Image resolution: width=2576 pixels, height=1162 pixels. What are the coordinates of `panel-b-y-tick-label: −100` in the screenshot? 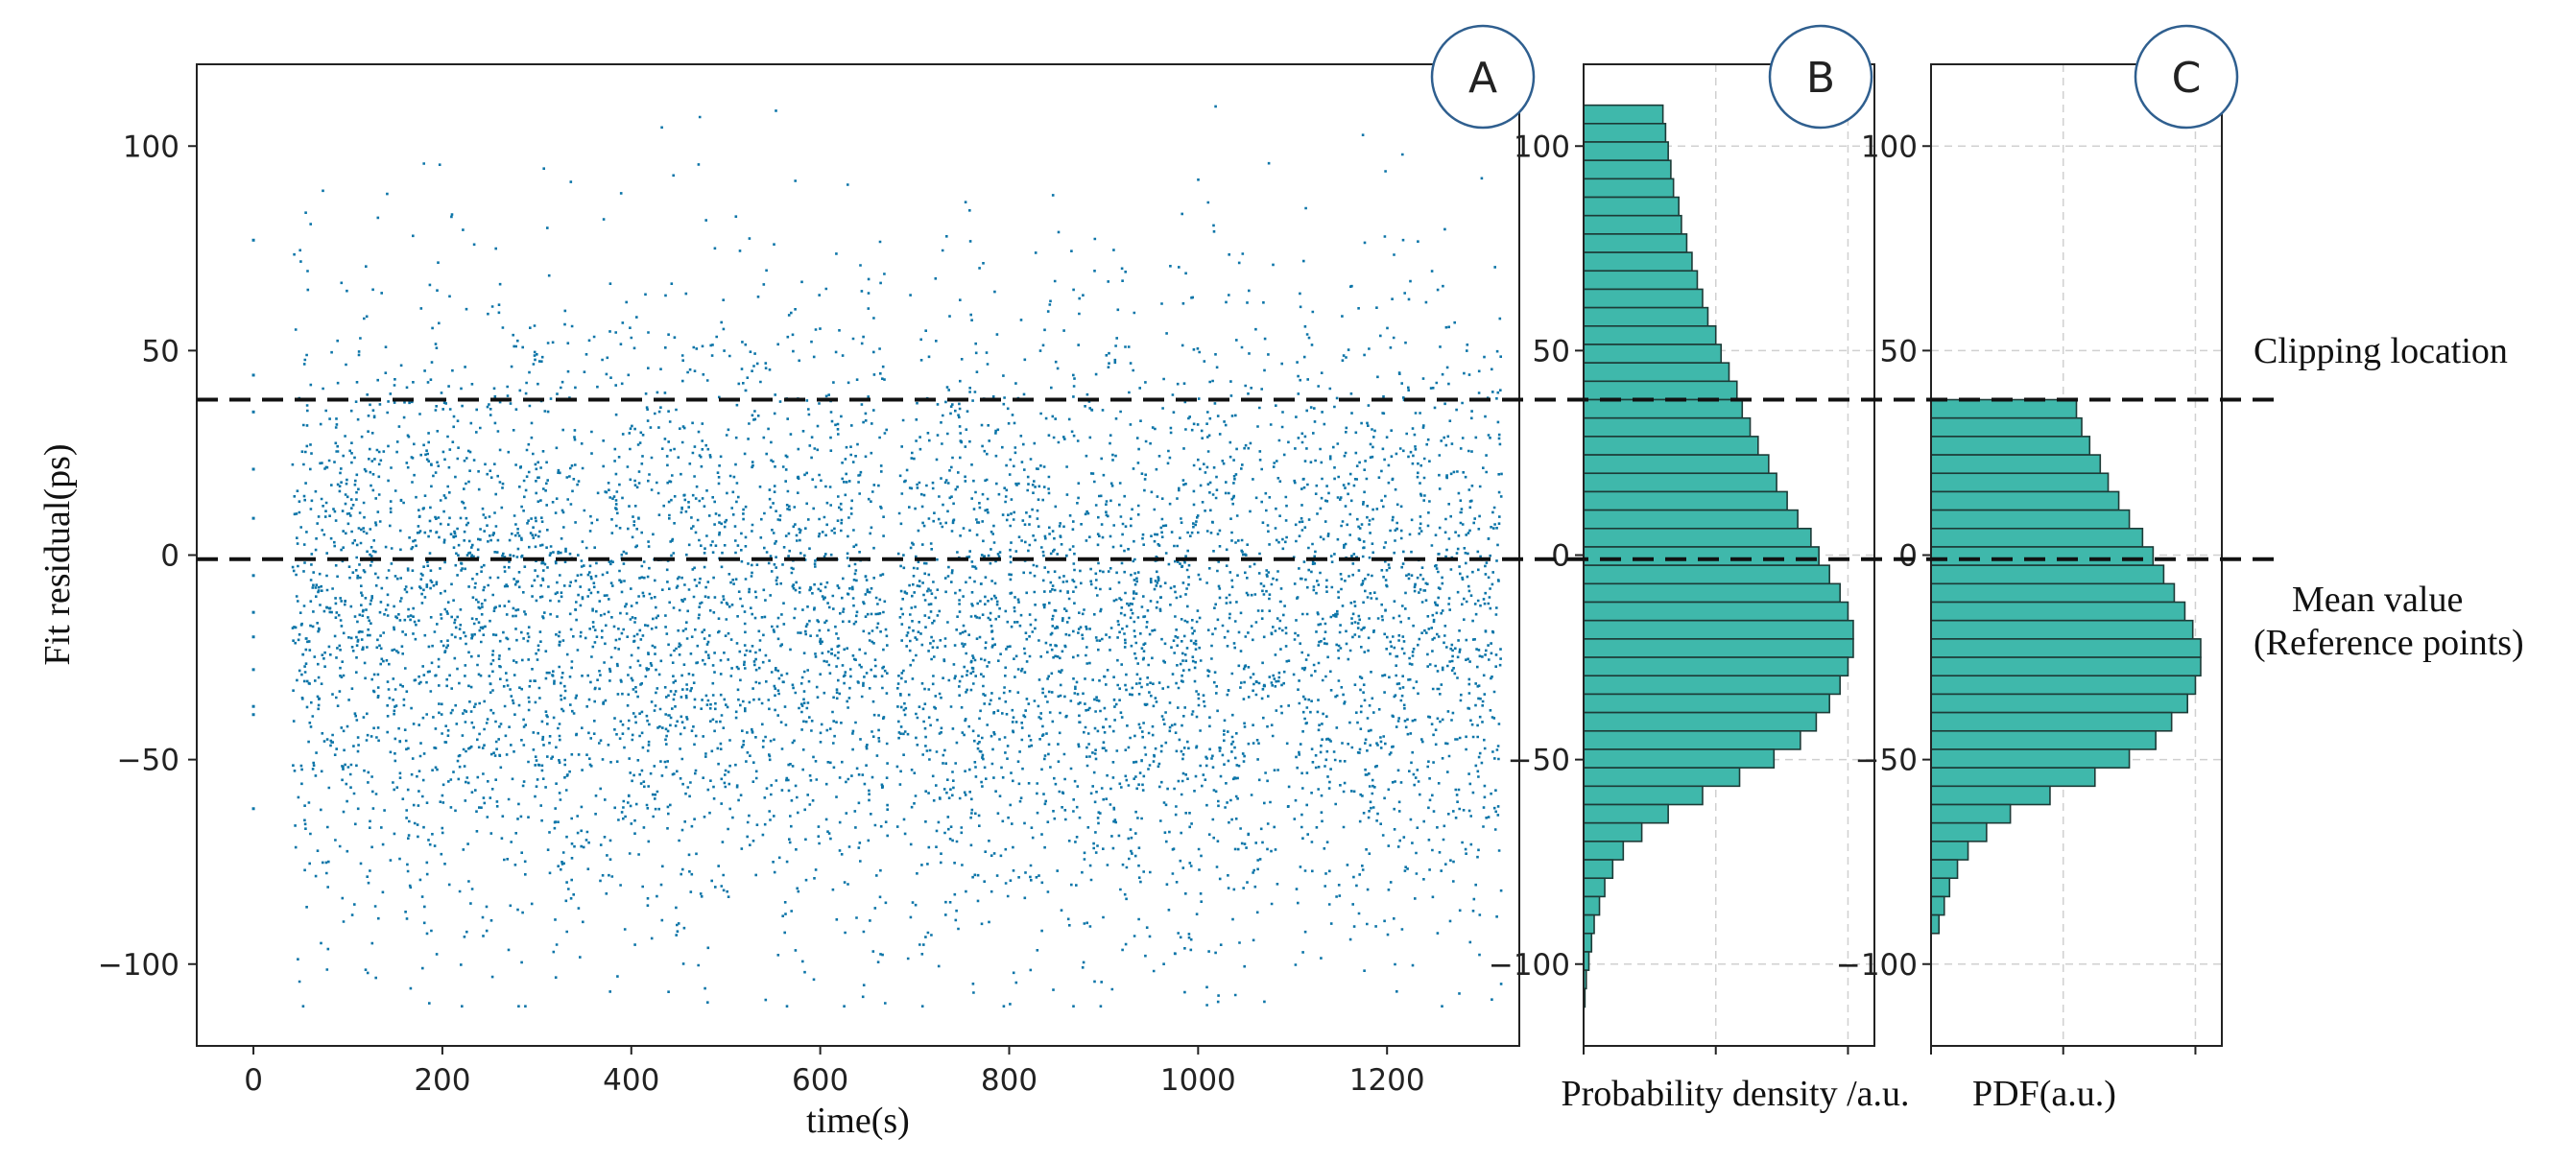 It's located at (1529, 966).